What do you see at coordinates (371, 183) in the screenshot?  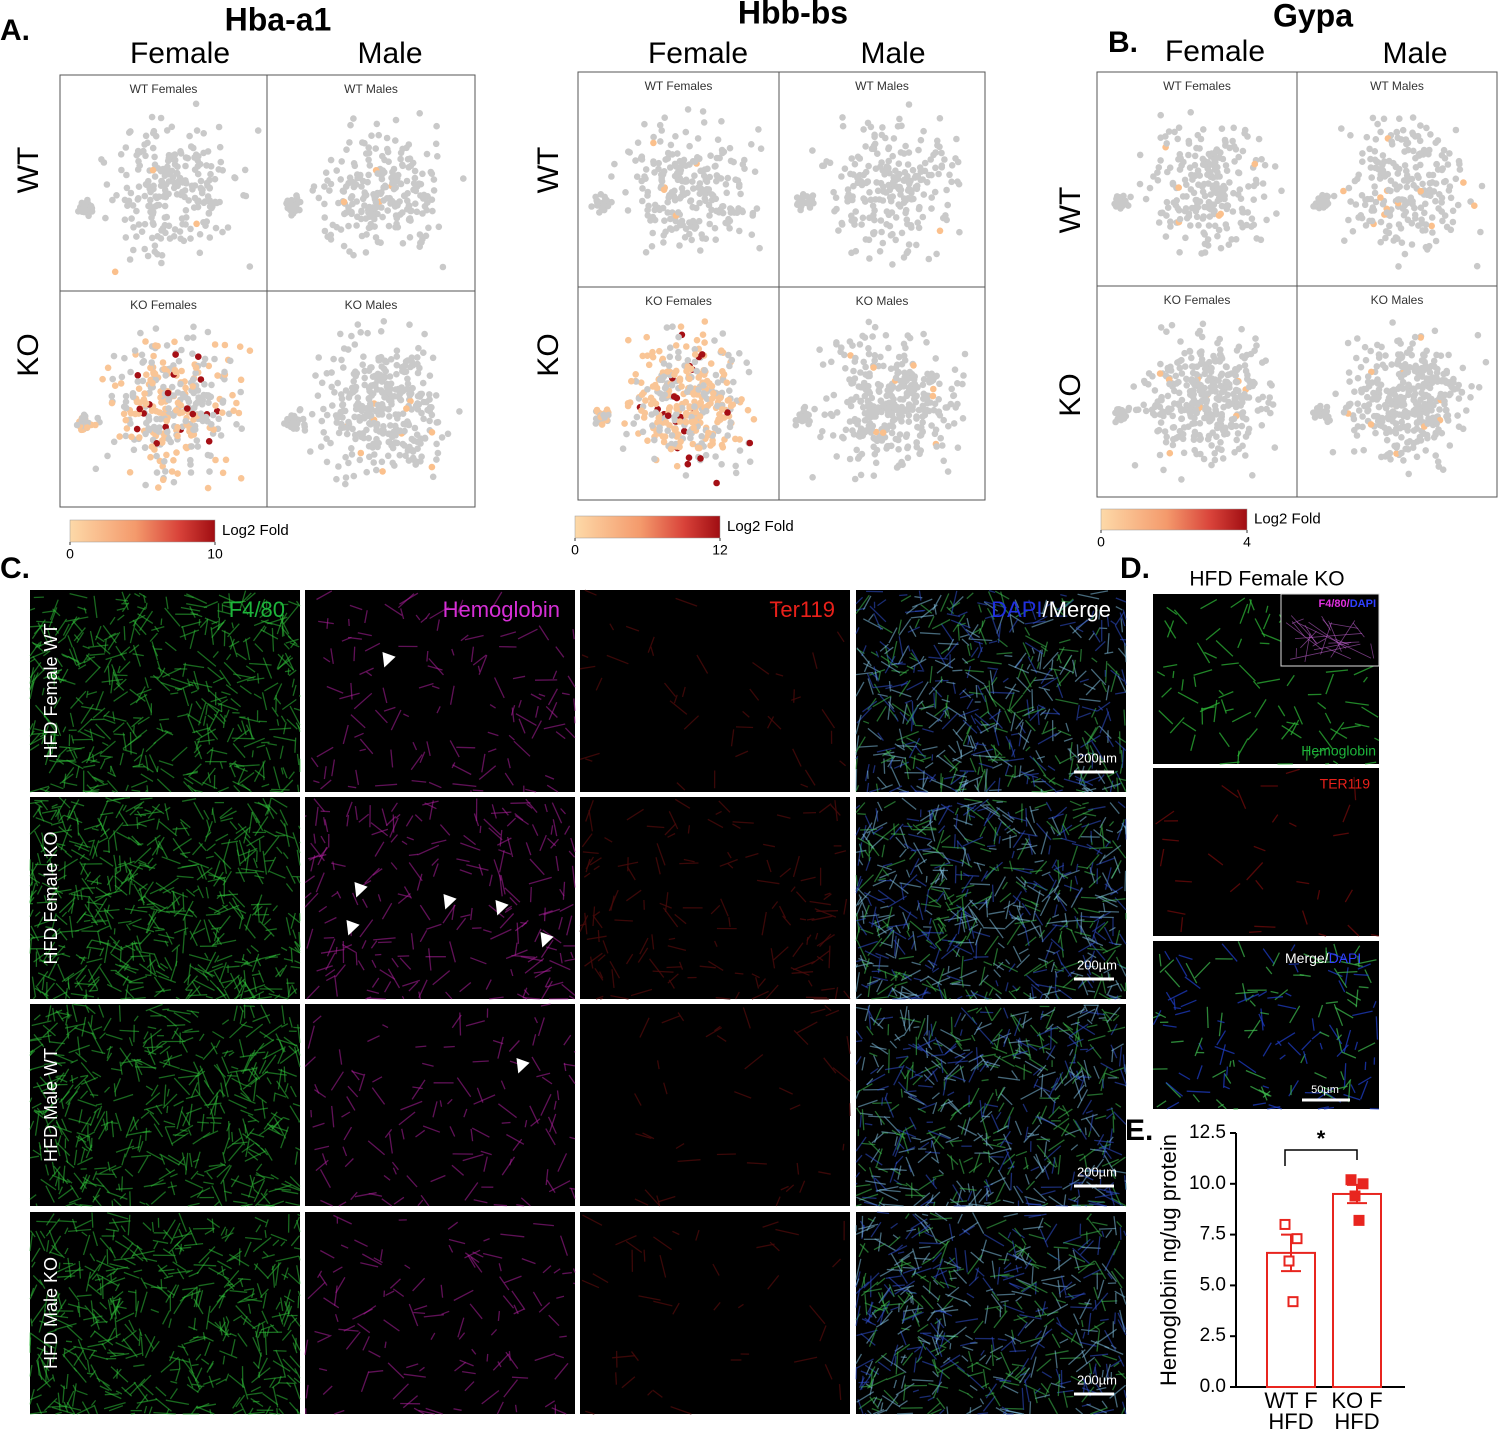 I see `plot-frame` at bounding box center [371, 183].